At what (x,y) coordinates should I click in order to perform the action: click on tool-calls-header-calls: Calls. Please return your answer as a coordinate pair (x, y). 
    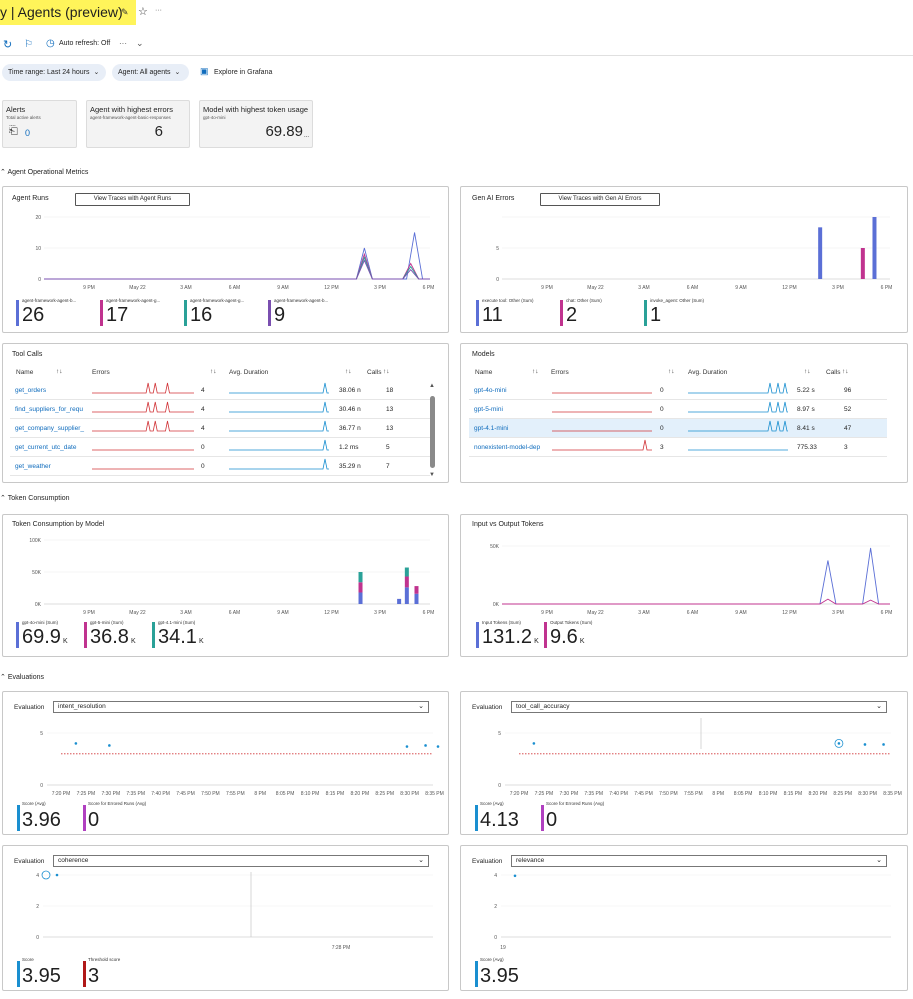
    Looking at the image, I should click on (374, 372).